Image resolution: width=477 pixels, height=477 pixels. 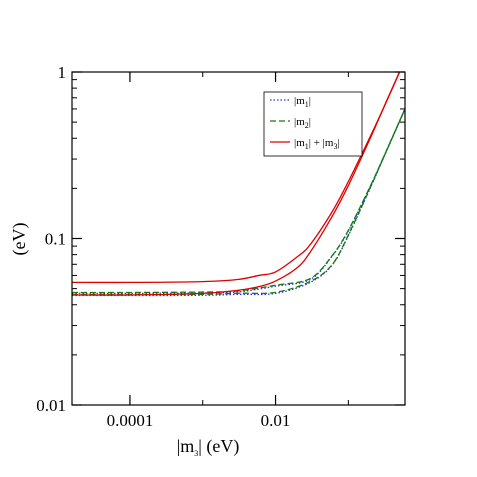 I want to click on legend-label-2: |m2|, so click(x=302, y=123).